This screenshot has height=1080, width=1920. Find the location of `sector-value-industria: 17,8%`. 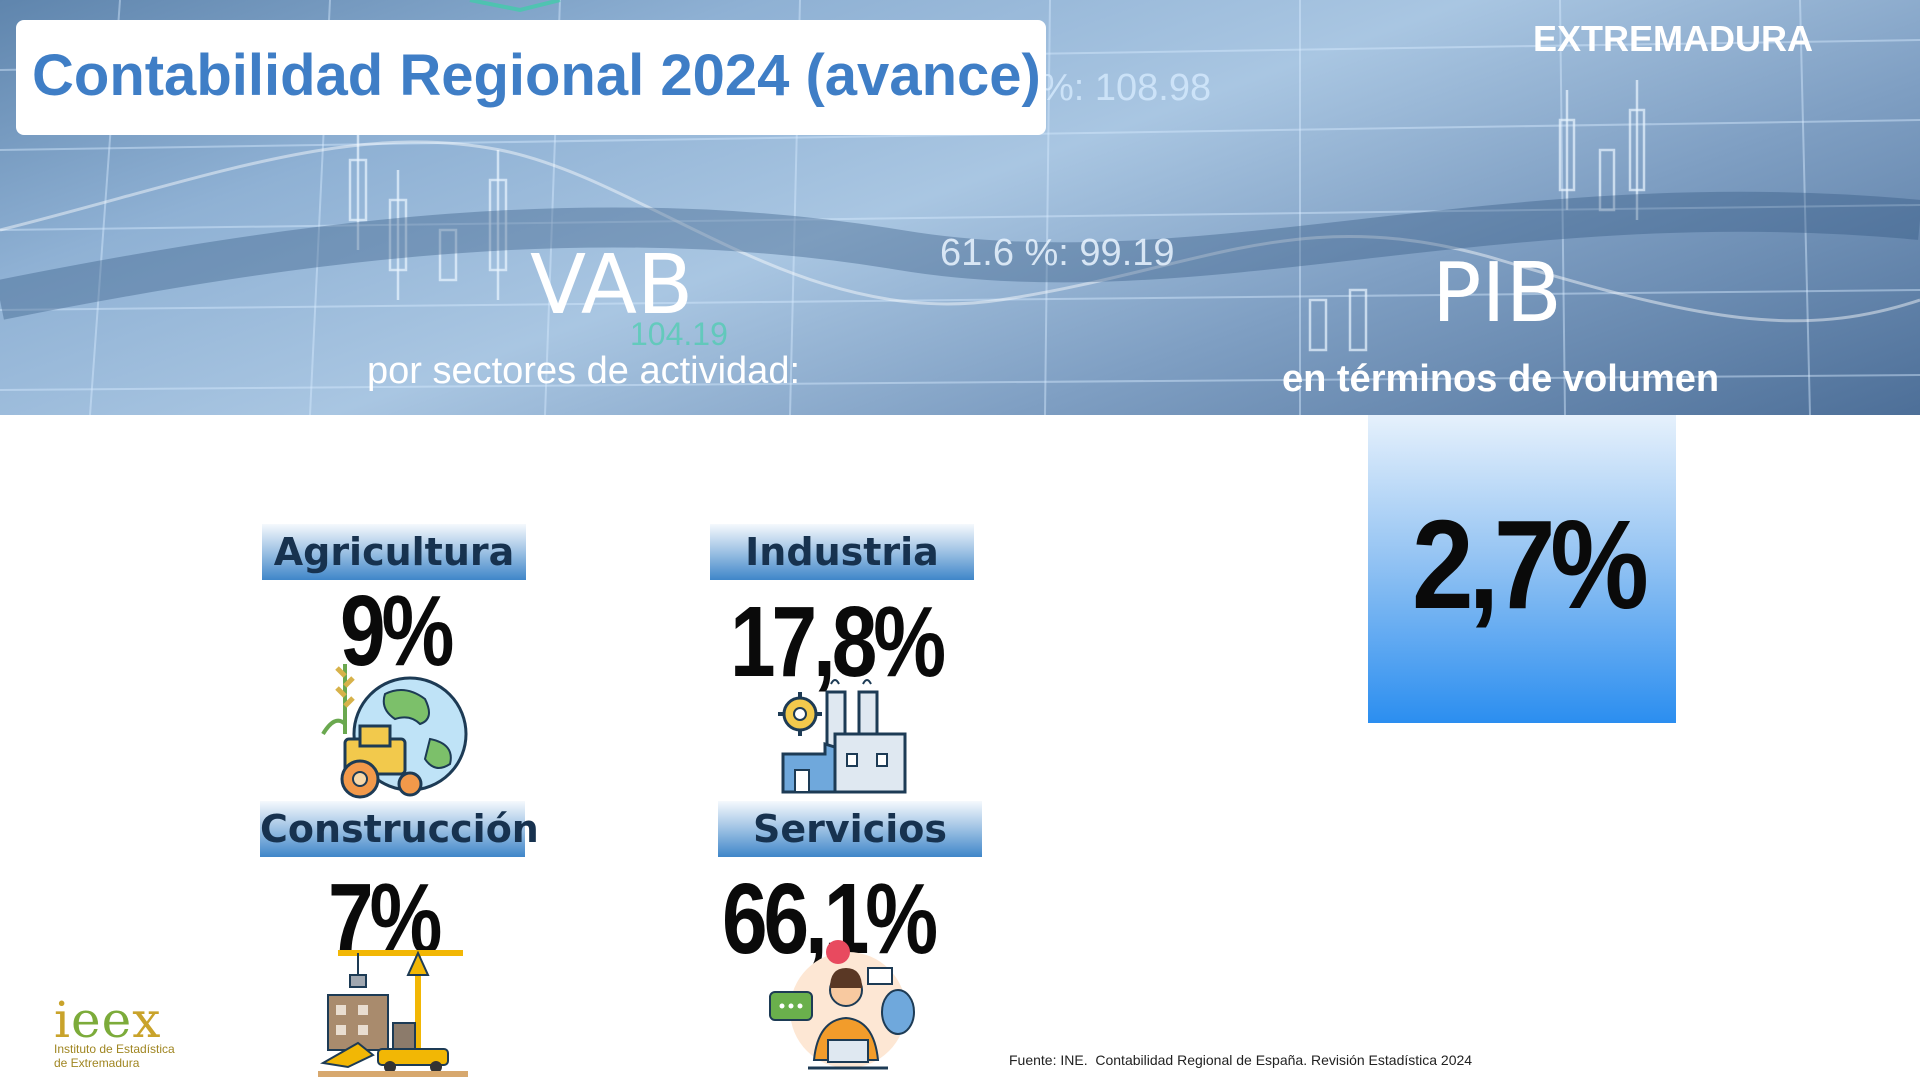

sector-value-industria: 17,8% is located at coordinates (838, 642).